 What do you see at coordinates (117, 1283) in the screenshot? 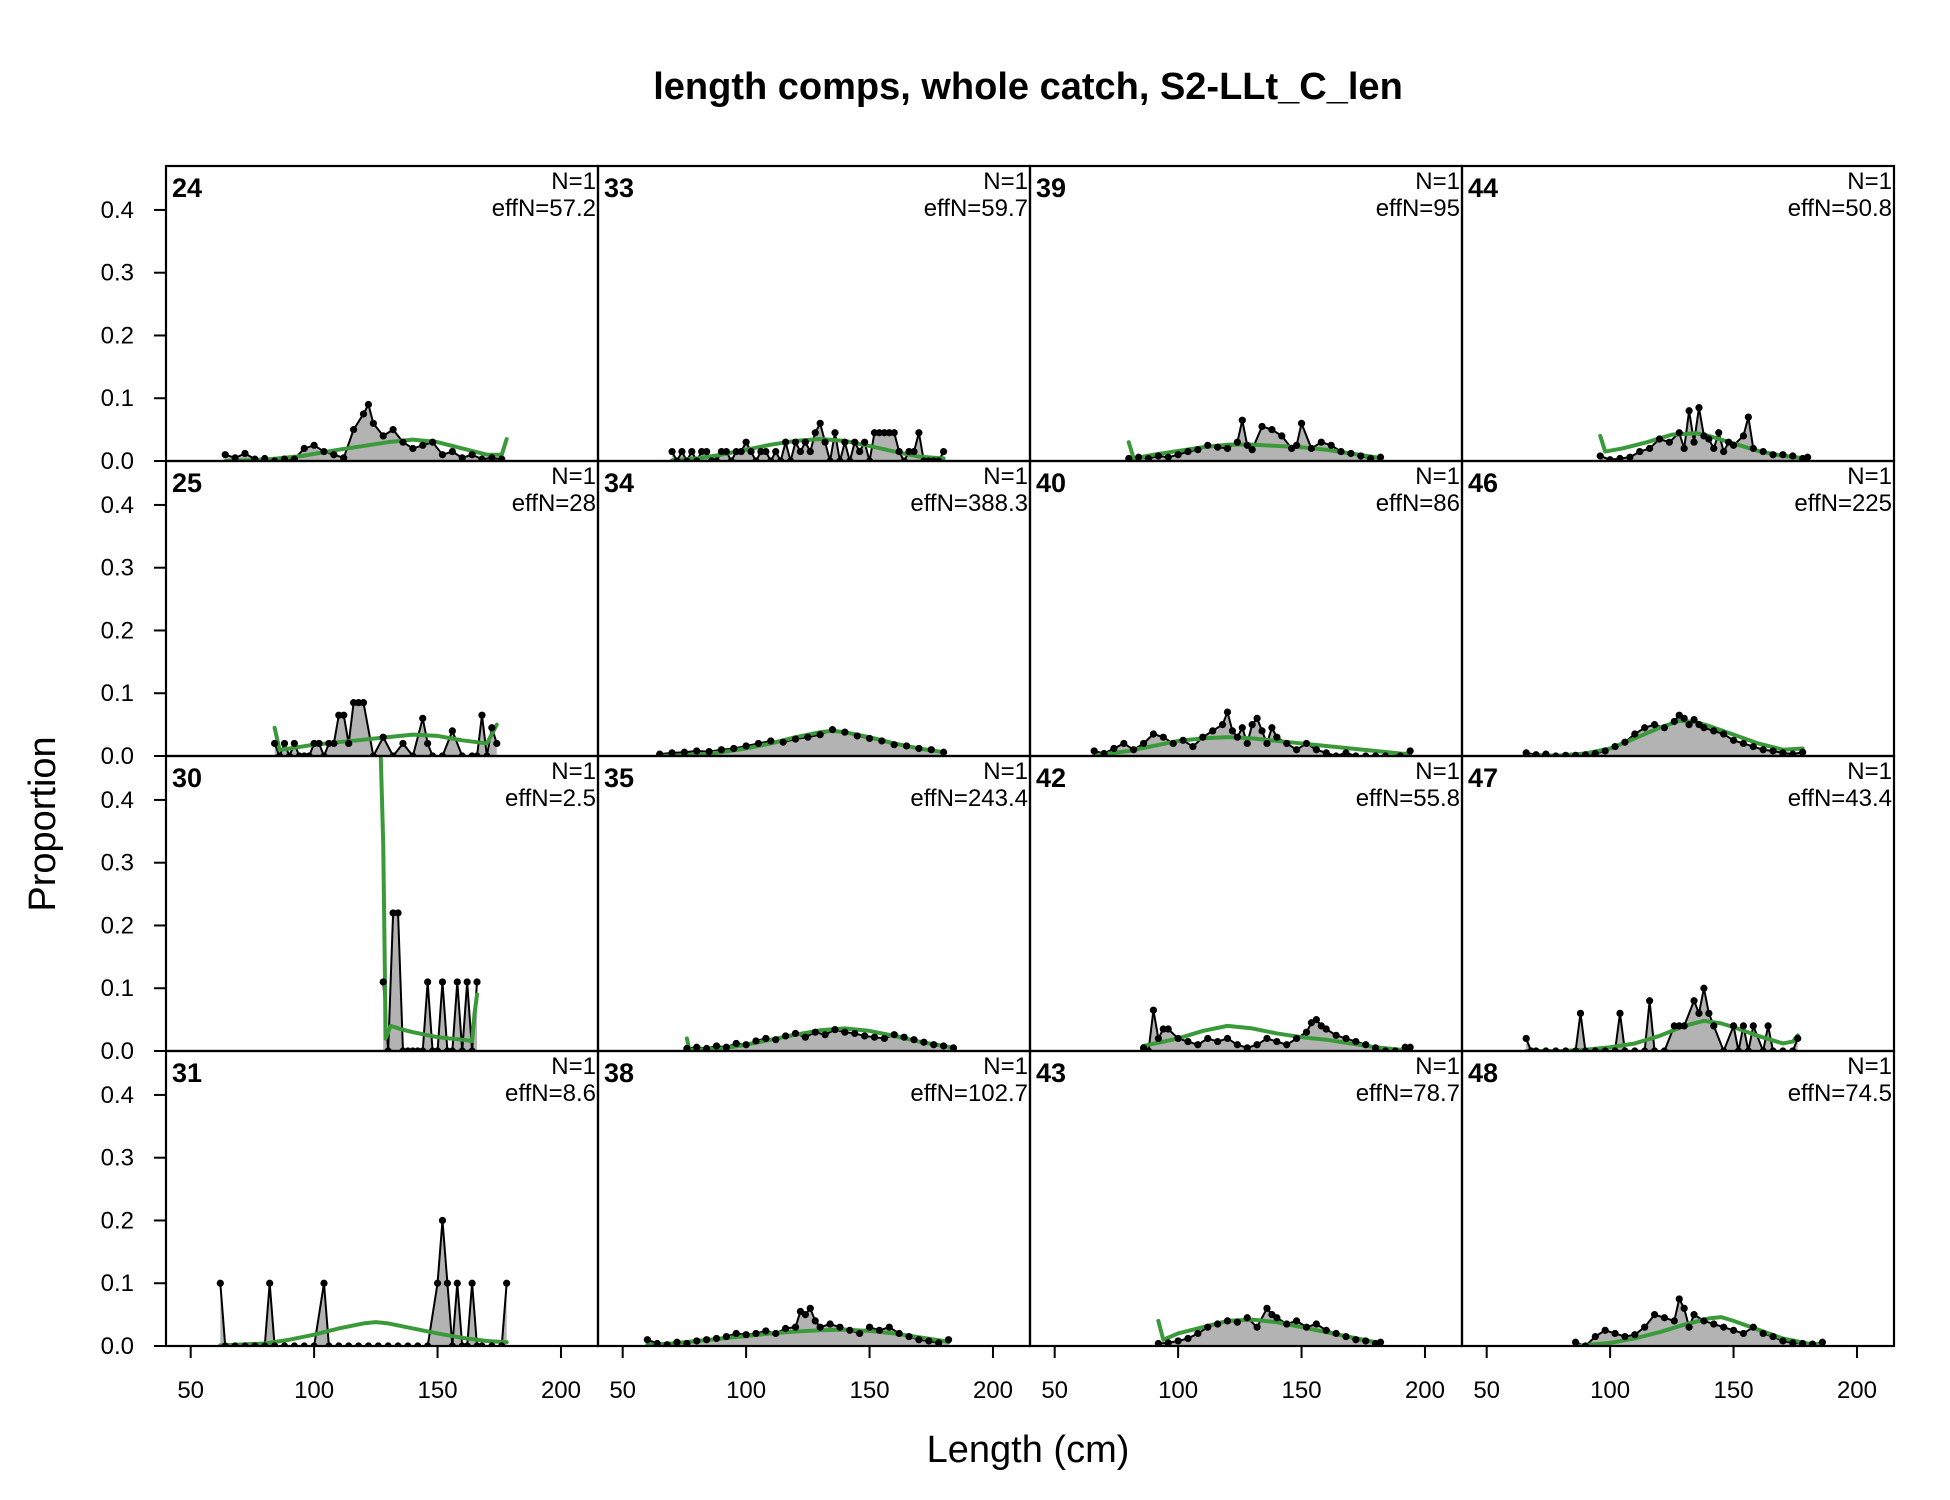
I see `y-tick-label: 0.1` at bounding box center [117, 1283].